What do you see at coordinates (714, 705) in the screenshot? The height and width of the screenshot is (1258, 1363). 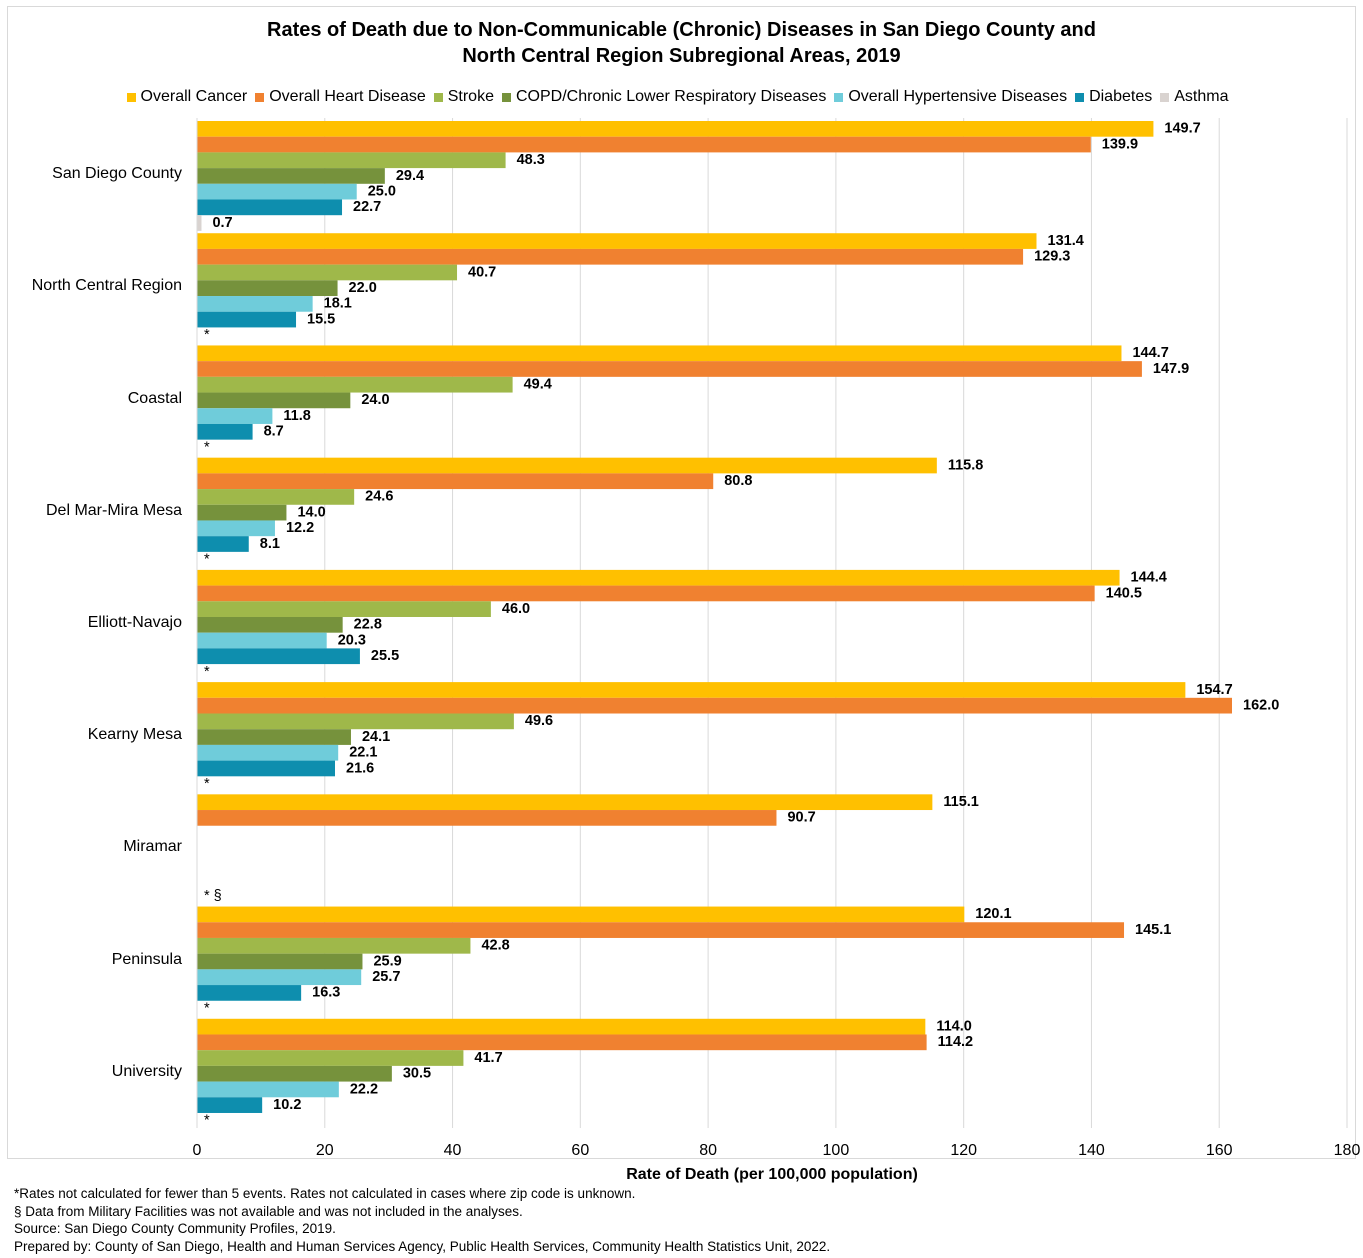 I see `bar-overall-heart-disease-kearny-mesa` at bounding box center [714, 705].